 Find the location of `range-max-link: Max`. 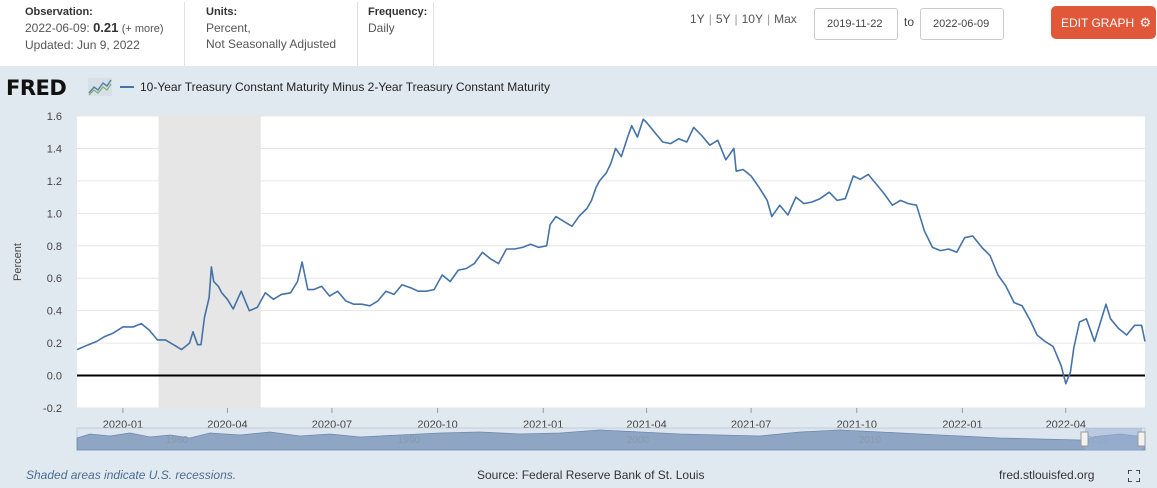

range-max-link: Max is located at coordinates (785, 19).